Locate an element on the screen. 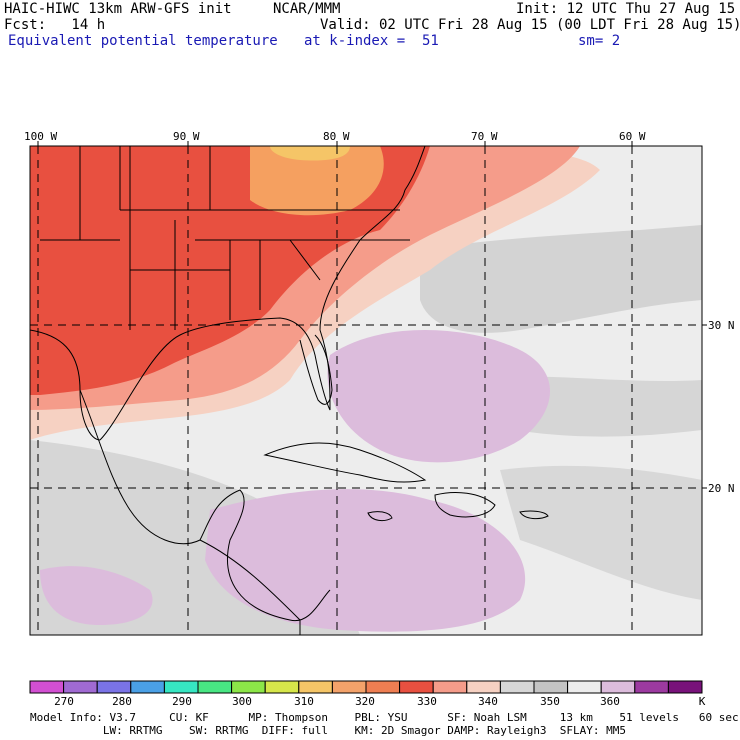 The height and width of the screenshot is (740, 740). lon-label-80w: 80 W is located at coordinates (336, 136).